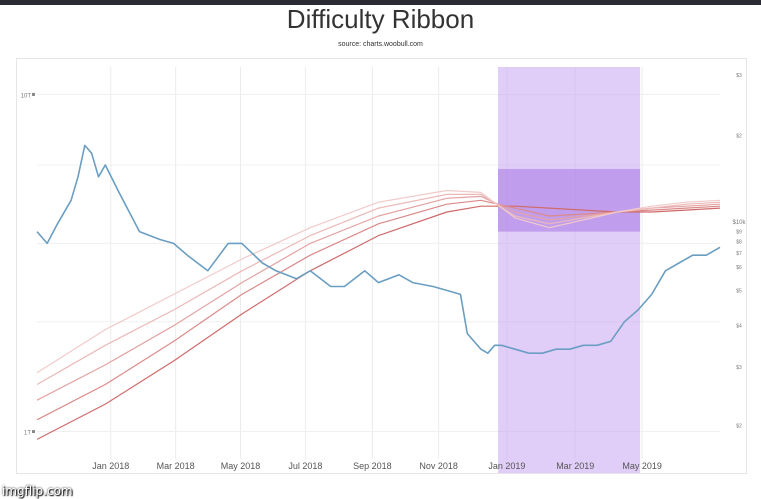 The width and height of the screenshot is (761, 499). What do you see at coordinates (739, 242) in the screenshot?
I see `y-right-tick-label: $8` at bounding box center [739, 242].